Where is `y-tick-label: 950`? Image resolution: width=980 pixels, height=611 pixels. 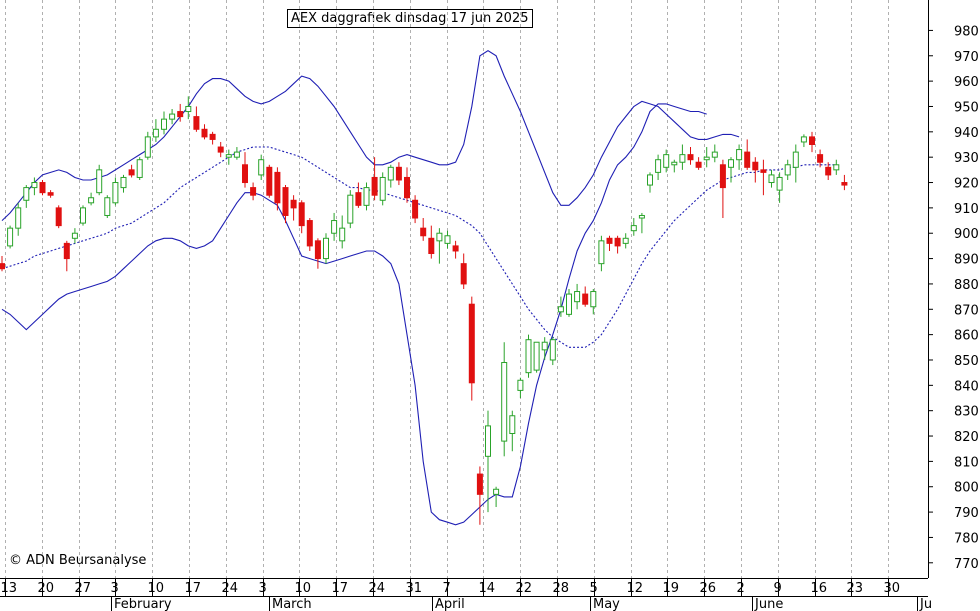 y-tick-label: 950 is located at coordinates (966, 107).